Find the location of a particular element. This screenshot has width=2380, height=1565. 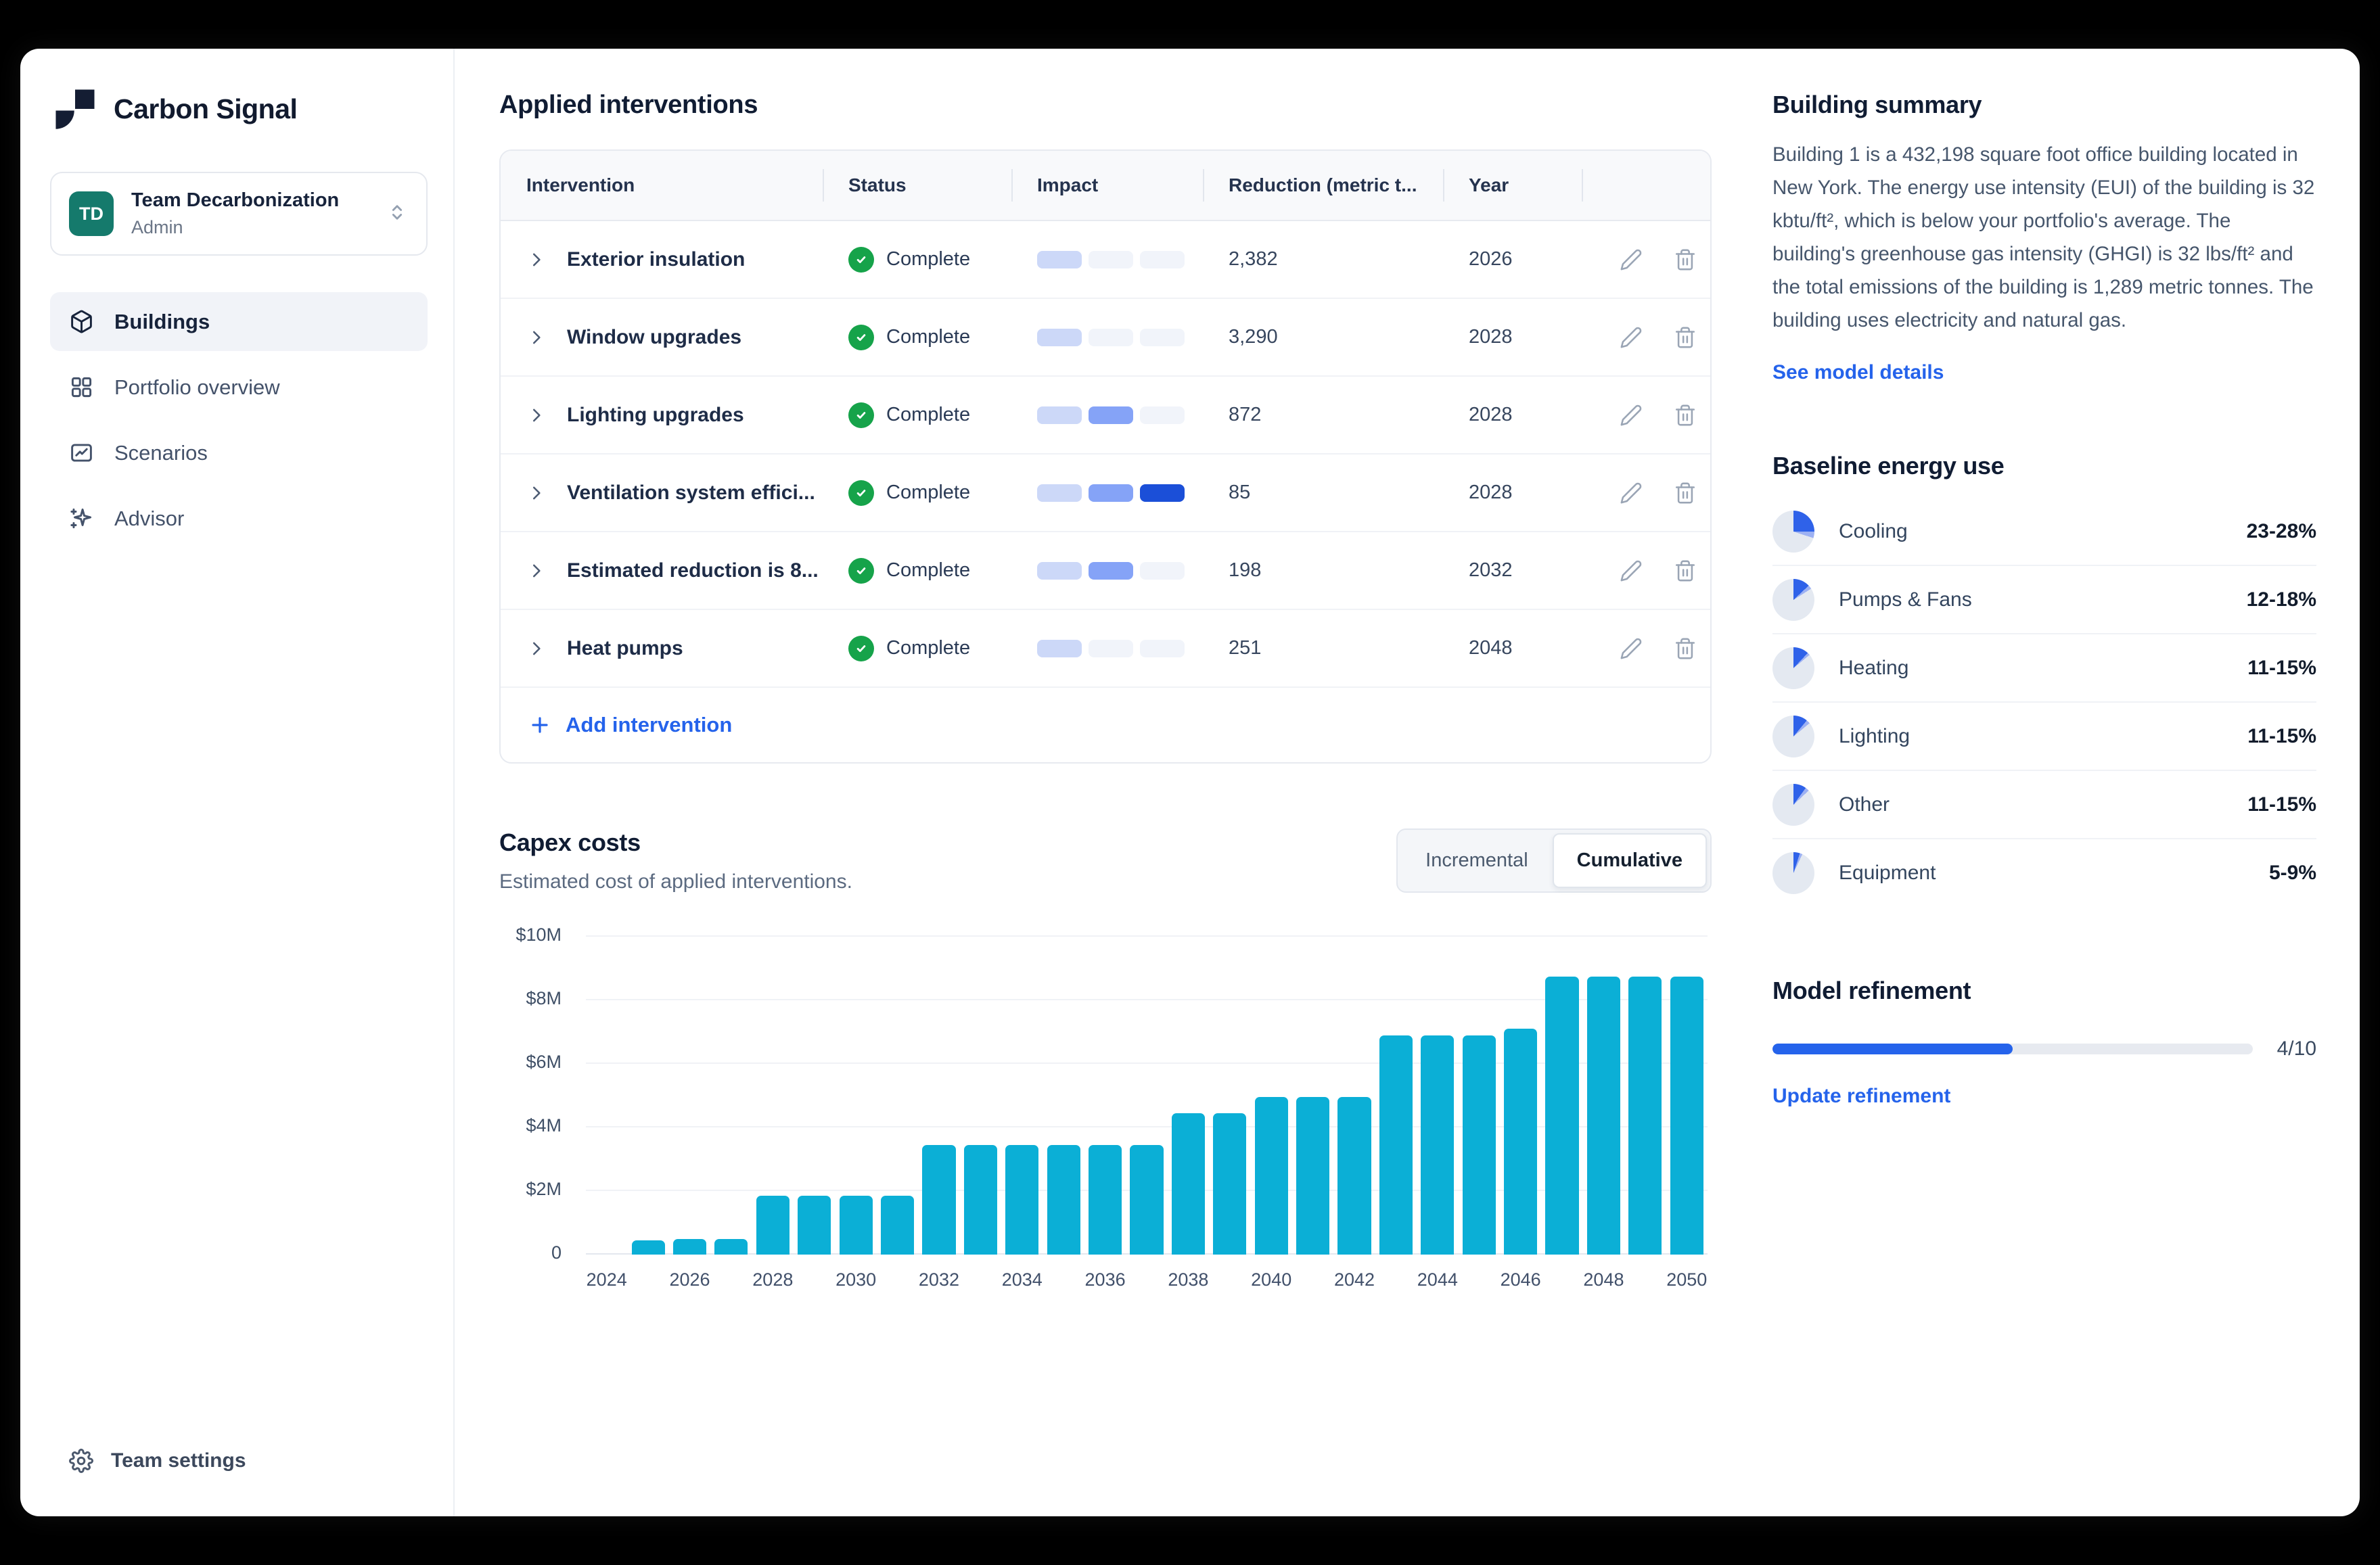

column-header-actions is located at coordinates (1646, 185).